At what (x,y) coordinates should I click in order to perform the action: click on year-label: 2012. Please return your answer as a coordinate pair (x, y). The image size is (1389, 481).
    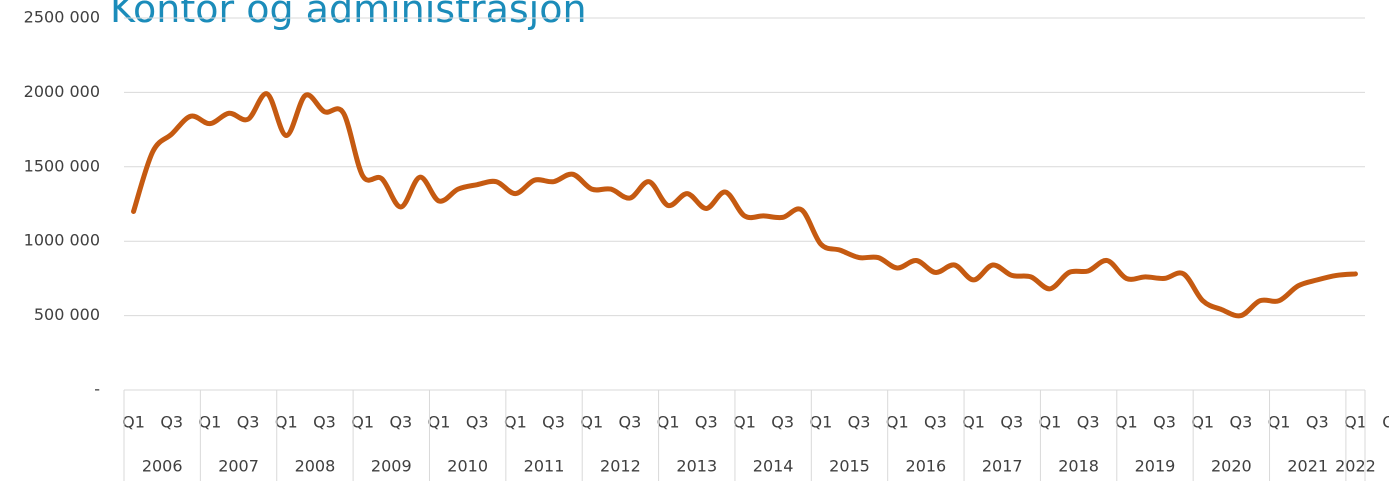
    Looking at the image, I should click on (620, 466).